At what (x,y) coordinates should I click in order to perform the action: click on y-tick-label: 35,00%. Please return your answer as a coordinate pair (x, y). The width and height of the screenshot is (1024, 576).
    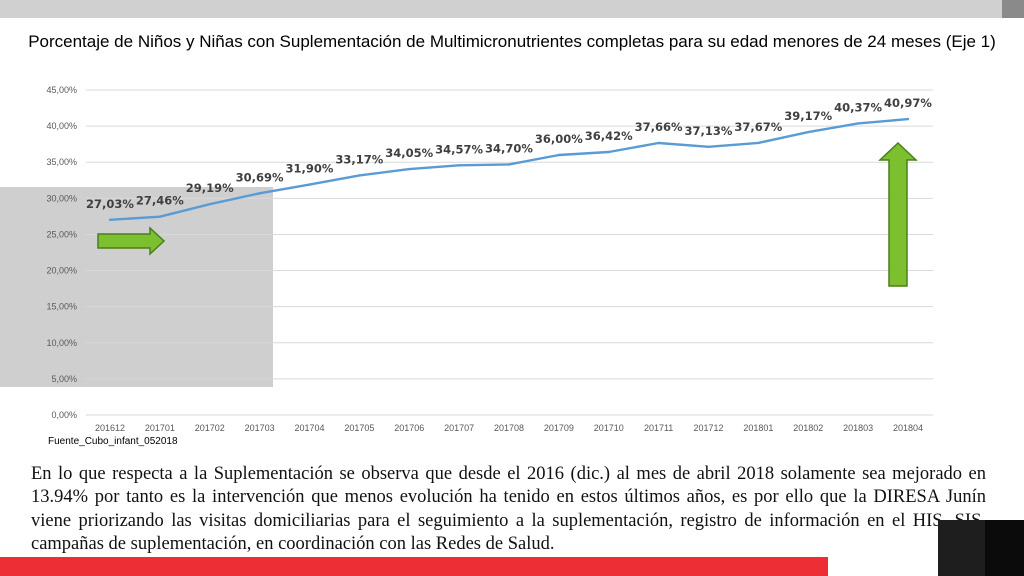
    Looking at the image, I should click on (61, 162).